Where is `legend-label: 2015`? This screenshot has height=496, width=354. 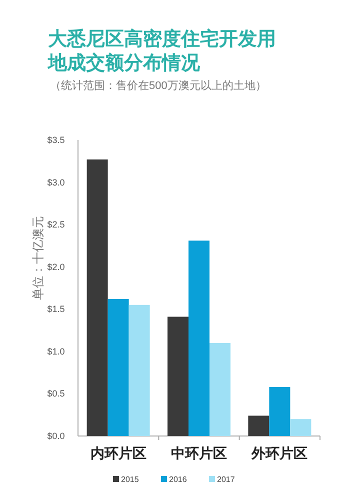 legend-label: 2015 is located at coordinates (130, 479).